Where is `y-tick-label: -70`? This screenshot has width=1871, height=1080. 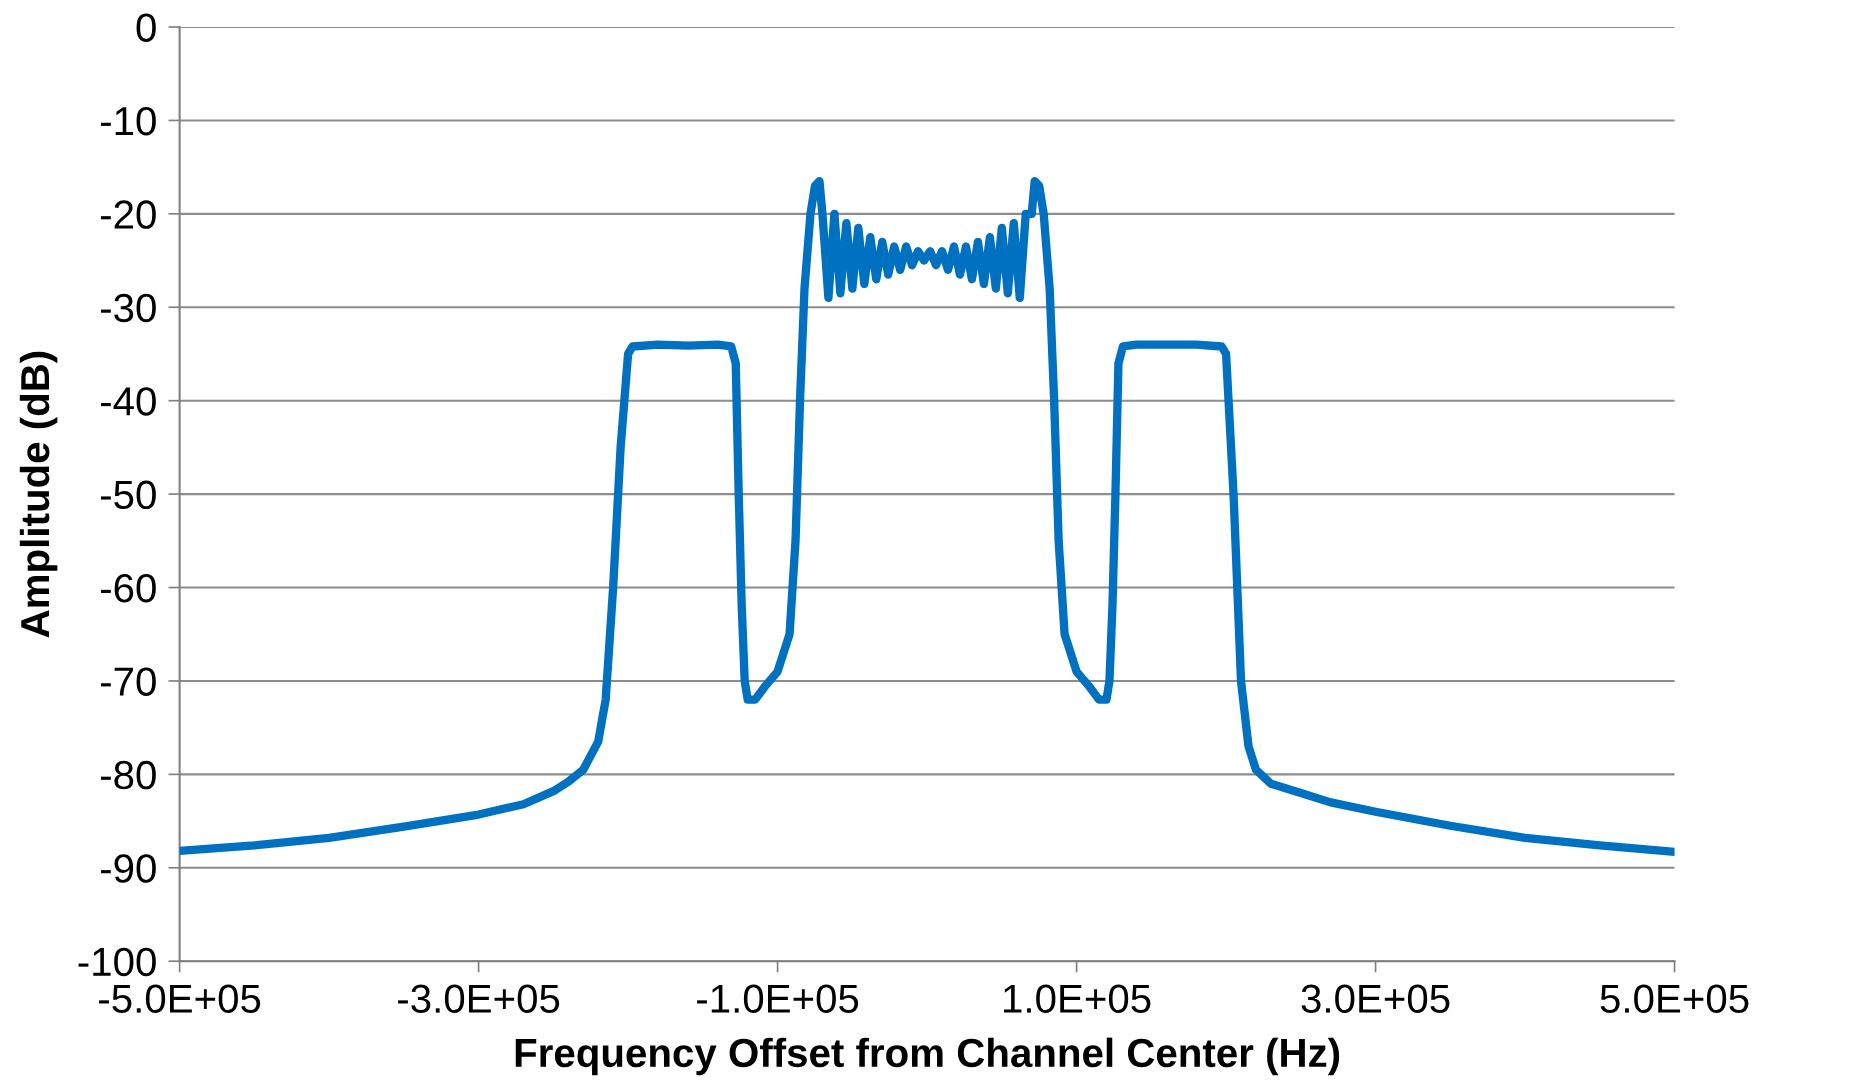 y-tick-label: -70 is located at coordinates (128, 681).